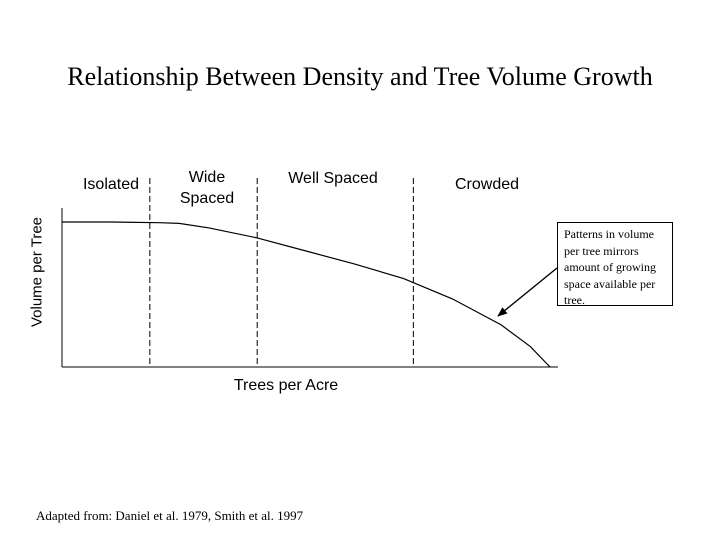  What do you see at coordinates (527, 292) in the screenshot?
I see `callout-arrow` at bounding box center [527, 292].